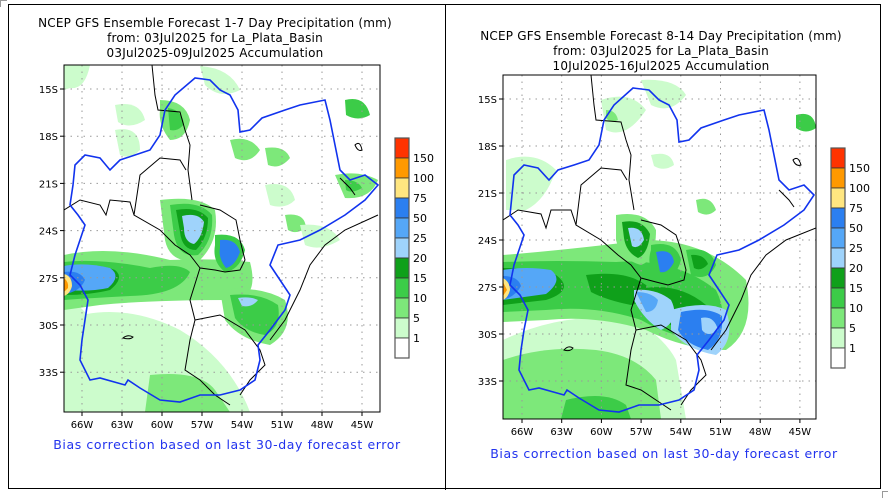 Image resolution: width=888 pixels, height=498 pixels. I want to click on lon-label: 51W, so click(282, 425).